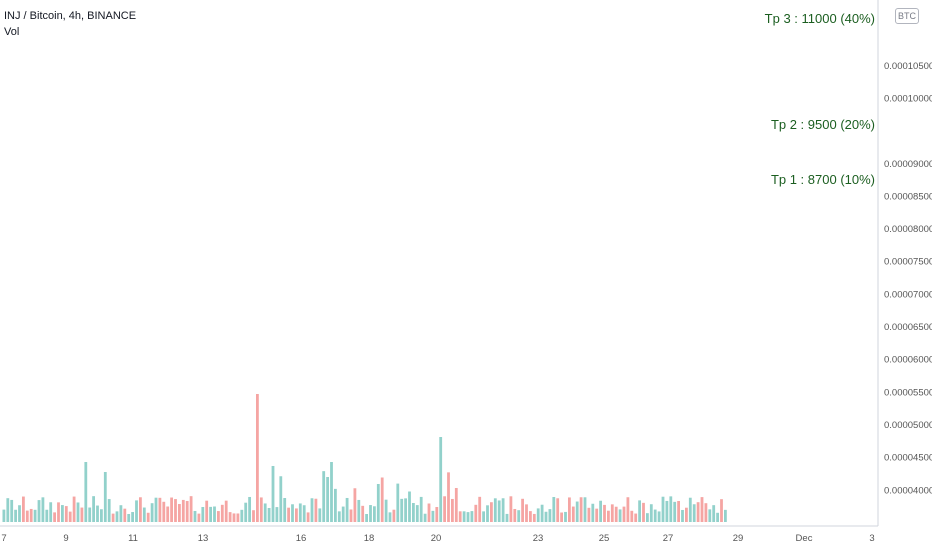 Image resolution: width=932 pixels, height=555 pixels. Describe the element at coordinates (908, 425) in the screenshot. I see `price-tick-label: 0.00005000` at that location.